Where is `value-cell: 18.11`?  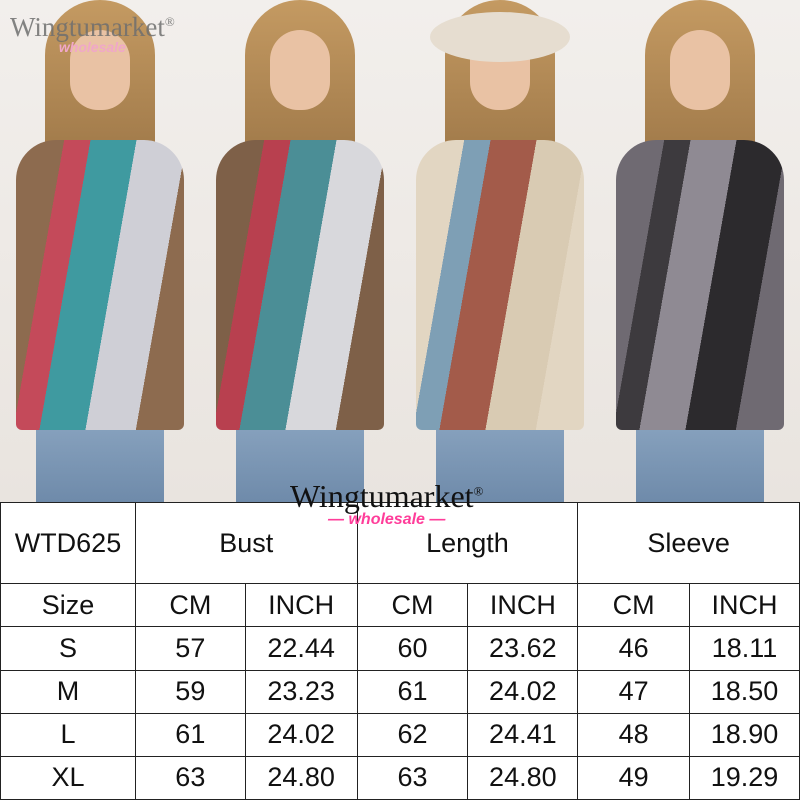 value-cell: 18.11 is located at coordinates (744, 648).